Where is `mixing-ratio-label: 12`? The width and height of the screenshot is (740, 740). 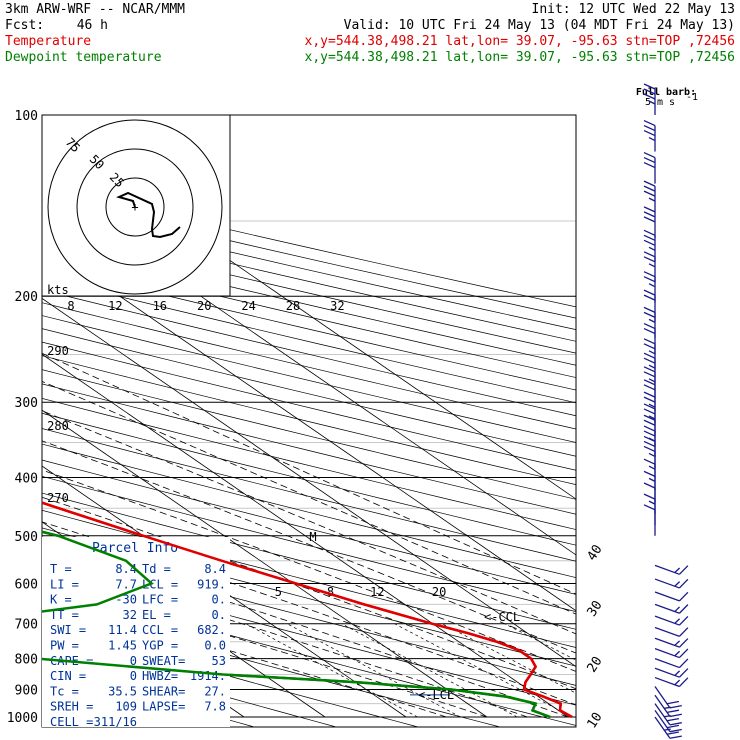
mixing-ratio-label: 12 is located at coordinates (377, 592).